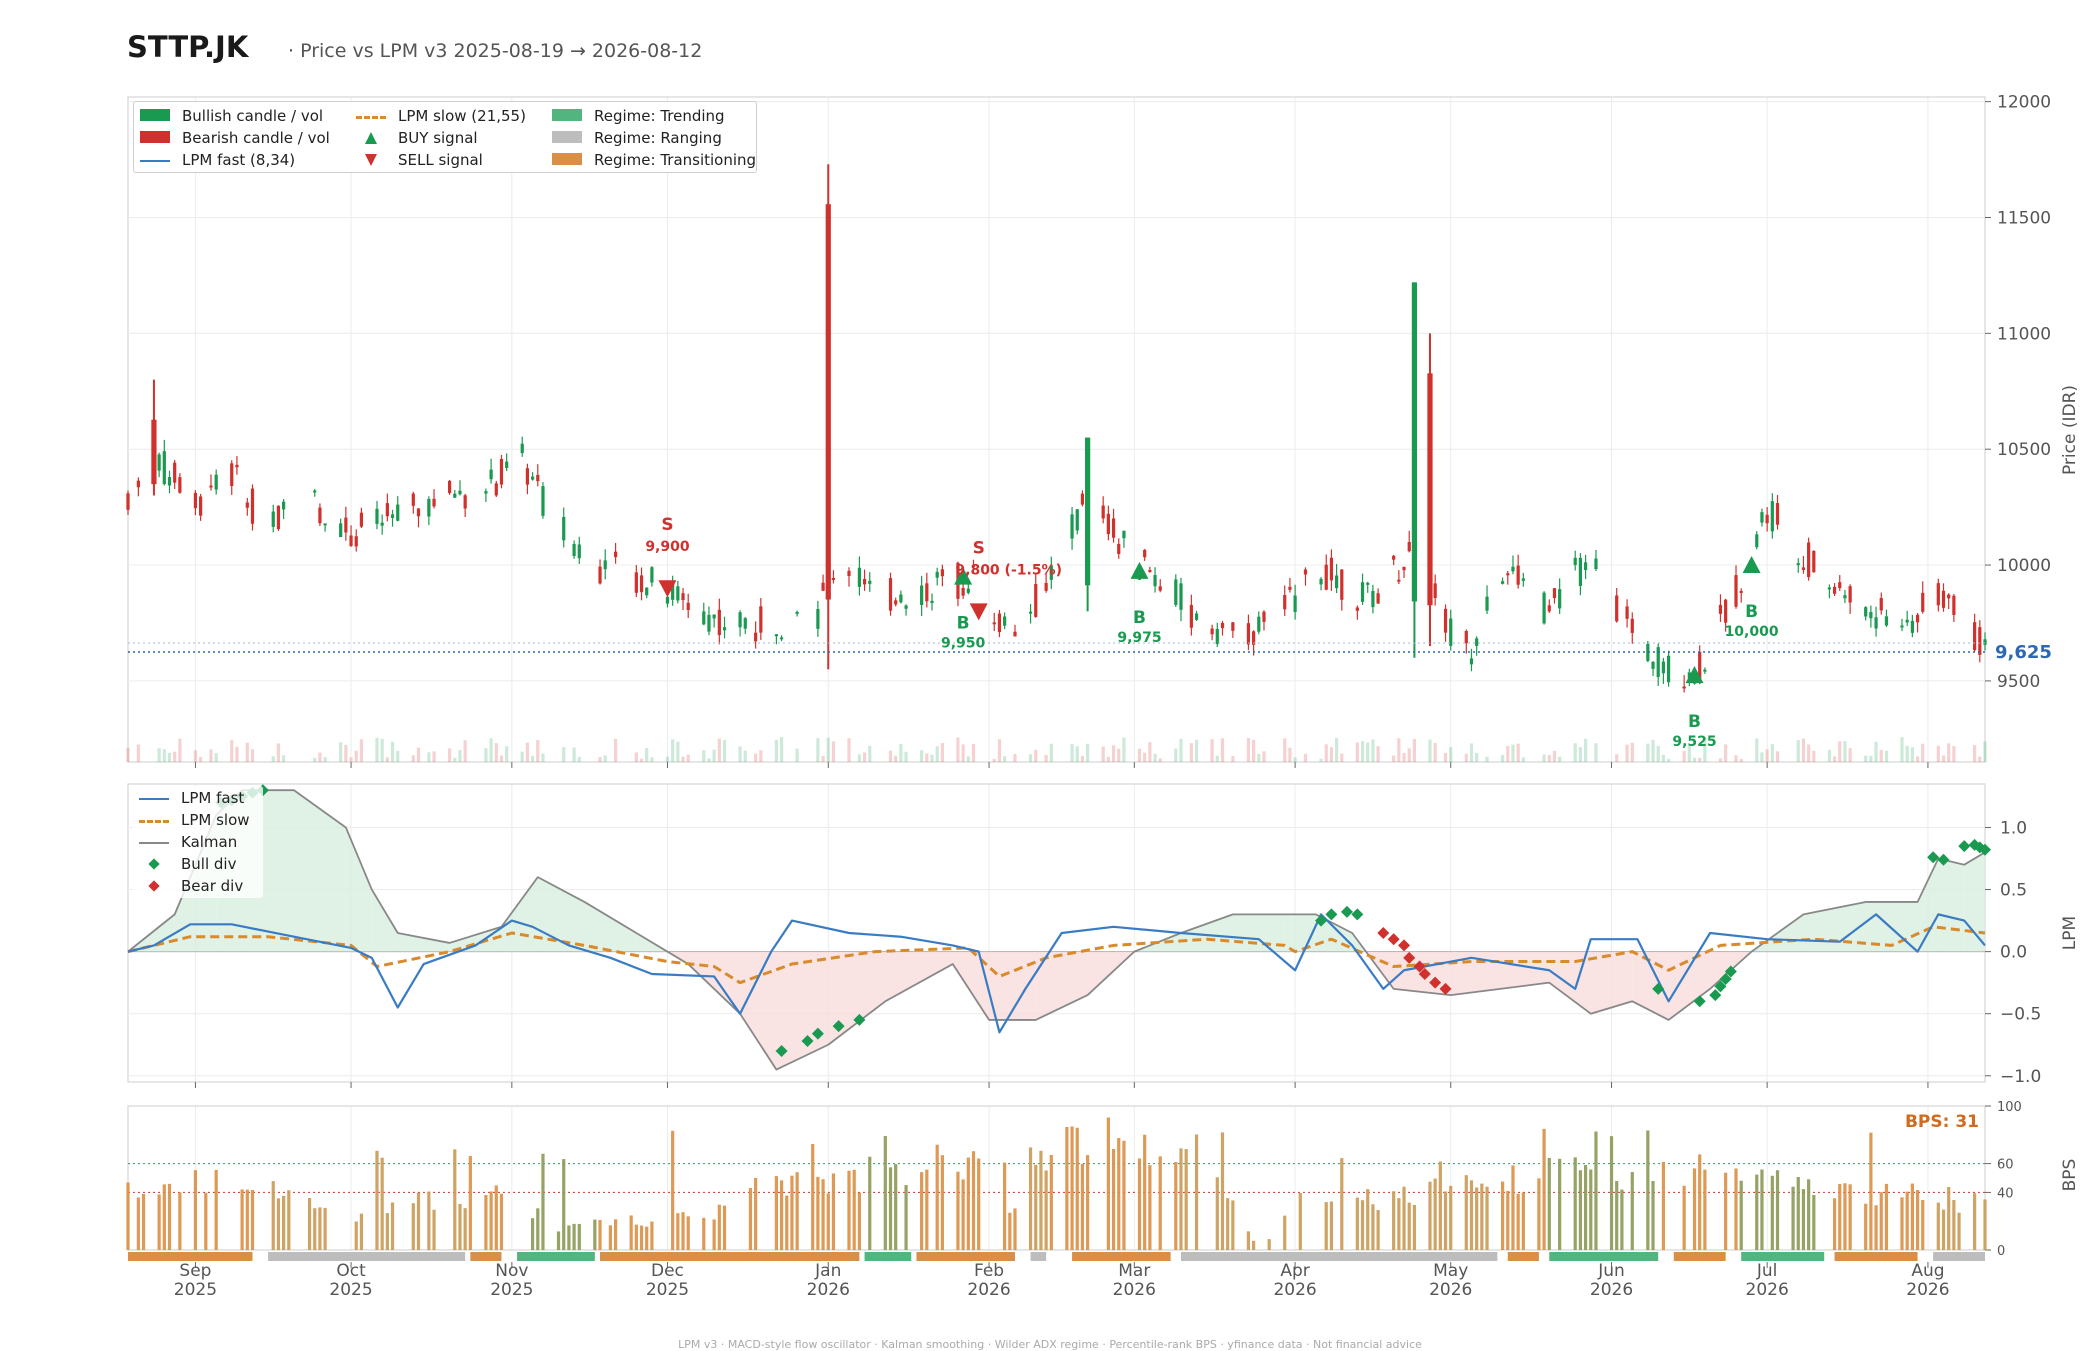  What do you see at coordinates (154, 821) in the screenshot?
I see `slow-dashed-line-icon` at bounding box center [154, 821].